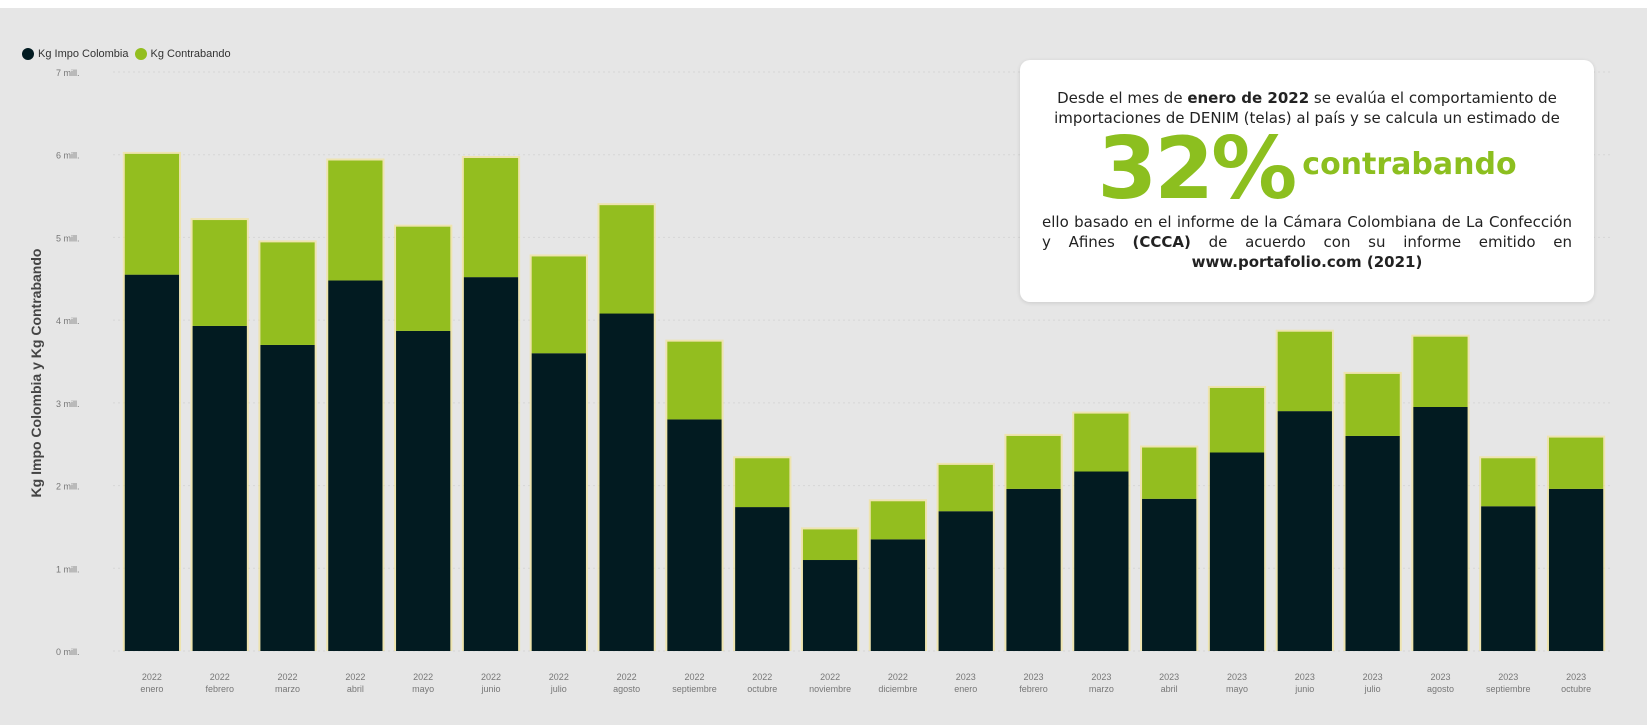 This screenshot has width=1647, height=725. What do you see at coordinates (1307, 262) in the screenshot?
I see `callout-source-link: www.portafolio.com (2021)` at bounding box center [1307, 262].